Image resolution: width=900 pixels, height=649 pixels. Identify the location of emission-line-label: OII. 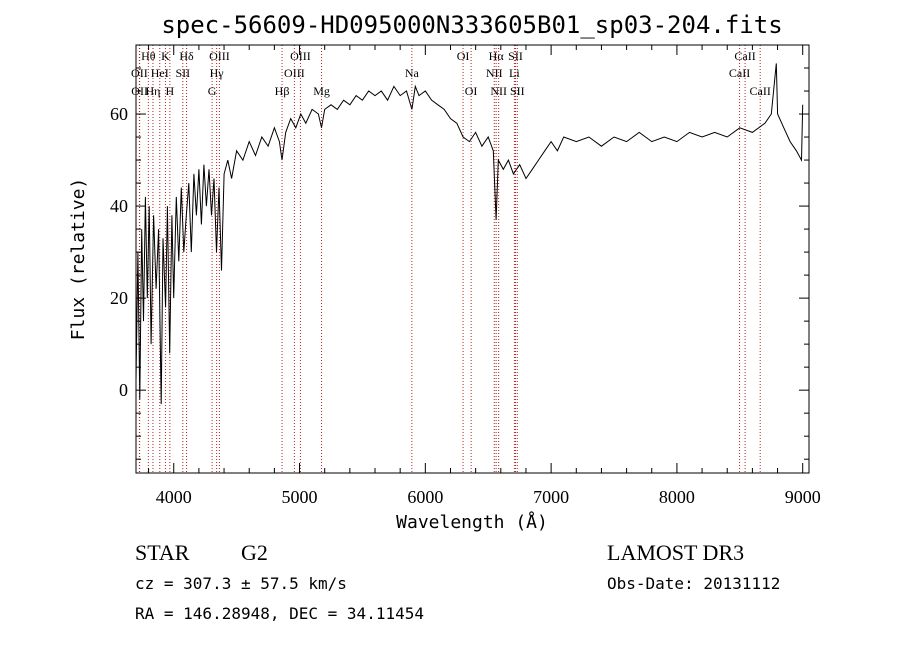
(139, 73).